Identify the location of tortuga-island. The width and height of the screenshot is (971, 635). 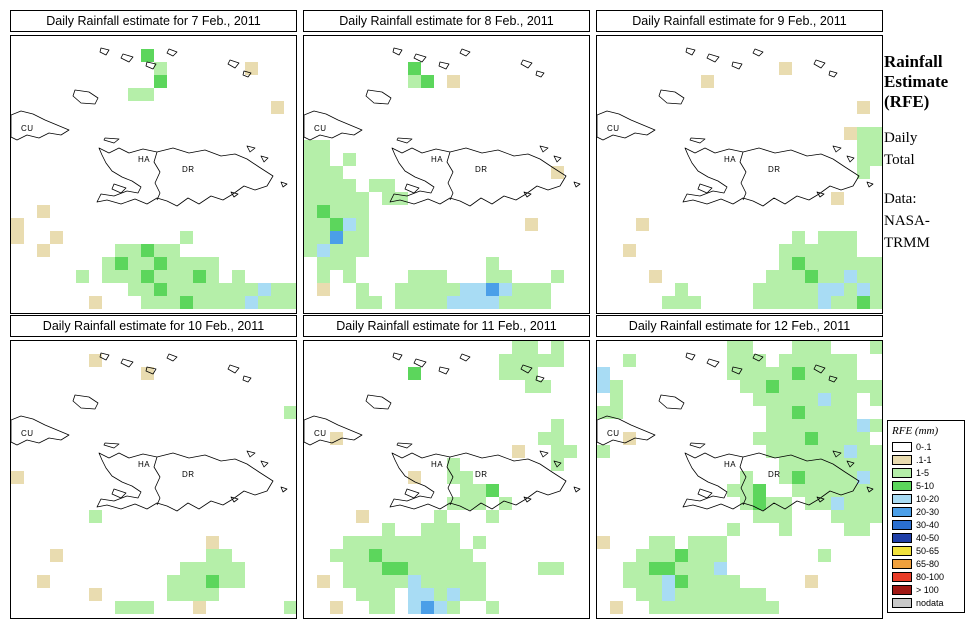
(111, 140).